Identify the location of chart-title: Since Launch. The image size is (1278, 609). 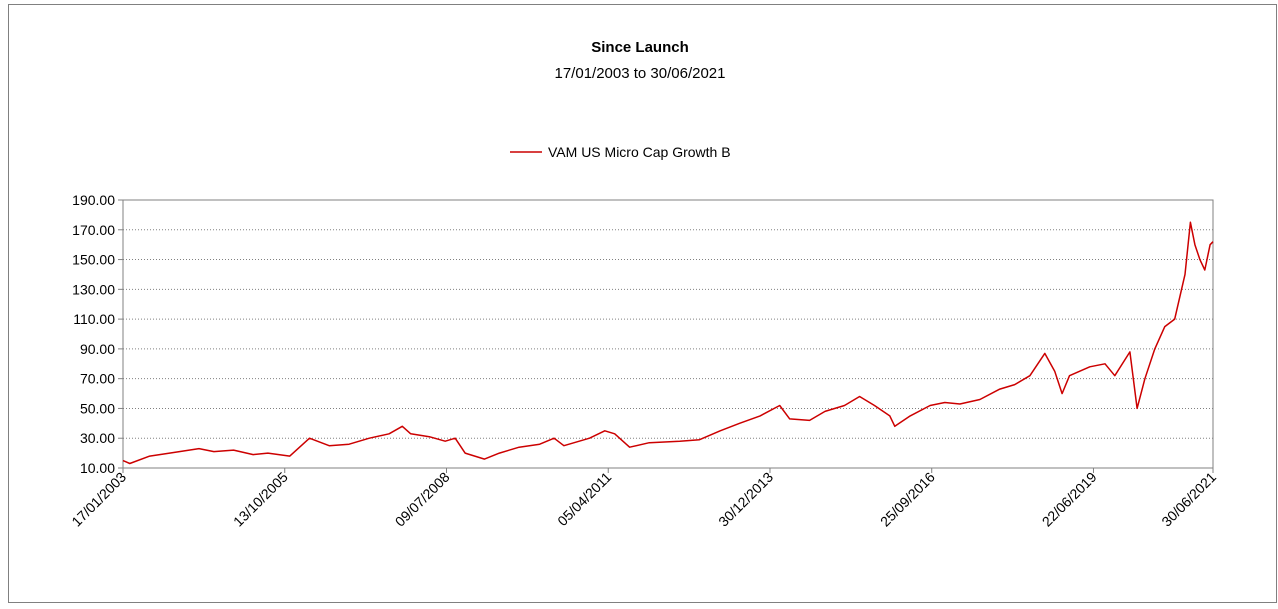
(640, 47).